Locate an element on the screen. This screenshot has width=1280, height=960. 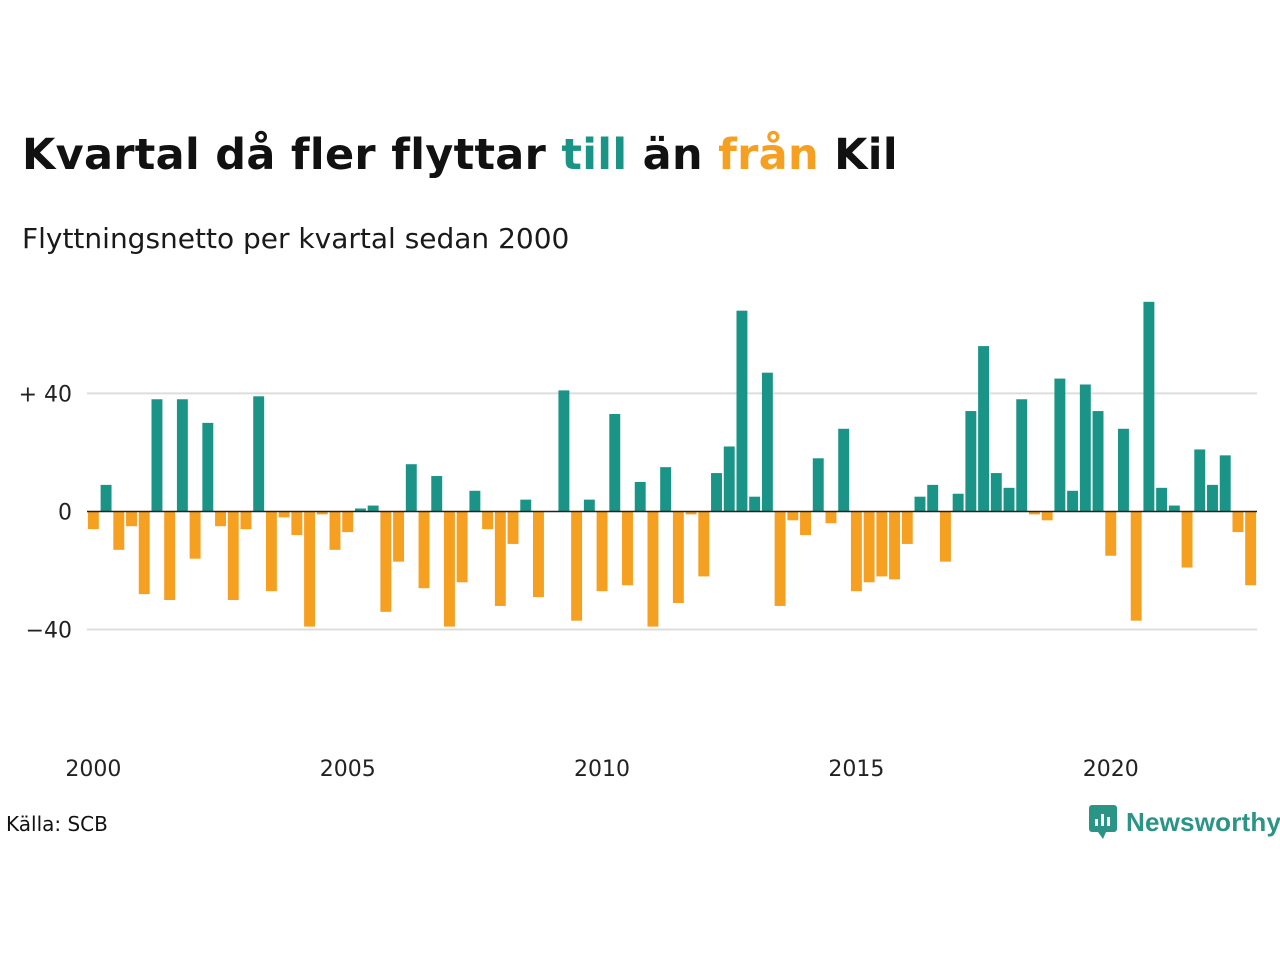
title-till: till is located at coordinates (594, 155).